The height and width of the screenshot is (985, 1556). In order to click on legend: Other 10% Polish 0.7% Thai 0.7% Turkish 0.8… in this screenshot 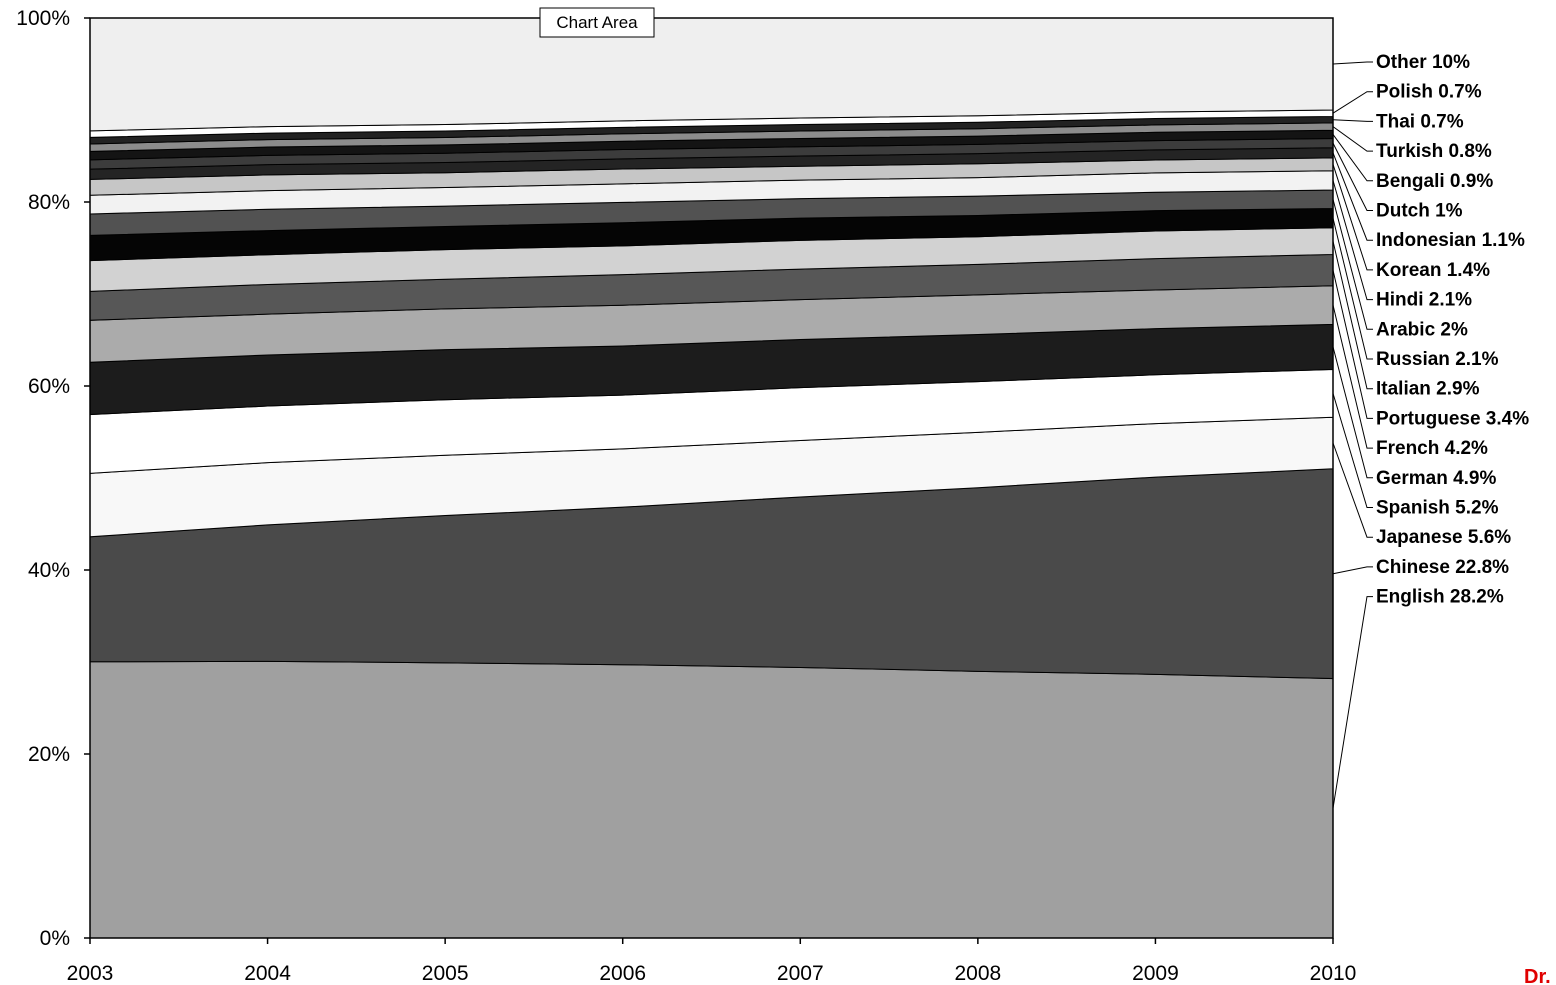, I will do `click(1430, 430)`.